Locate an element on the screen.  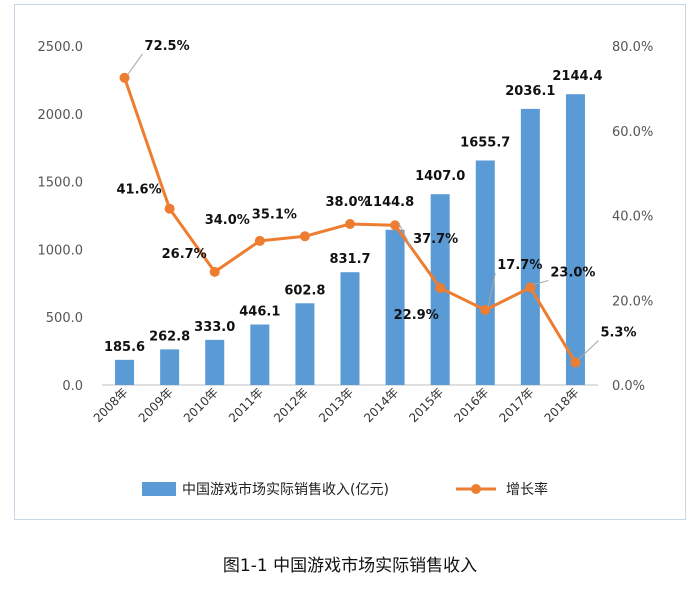
x-tick-label: 2008年 is located at coordinates (111, 405).